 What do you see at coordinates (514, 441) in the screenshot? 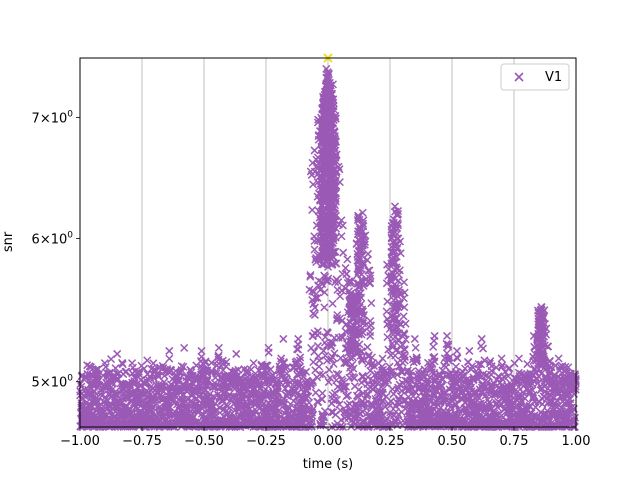
I see `x-tick-label-7: 0.75` at bounding box center [514, 441].